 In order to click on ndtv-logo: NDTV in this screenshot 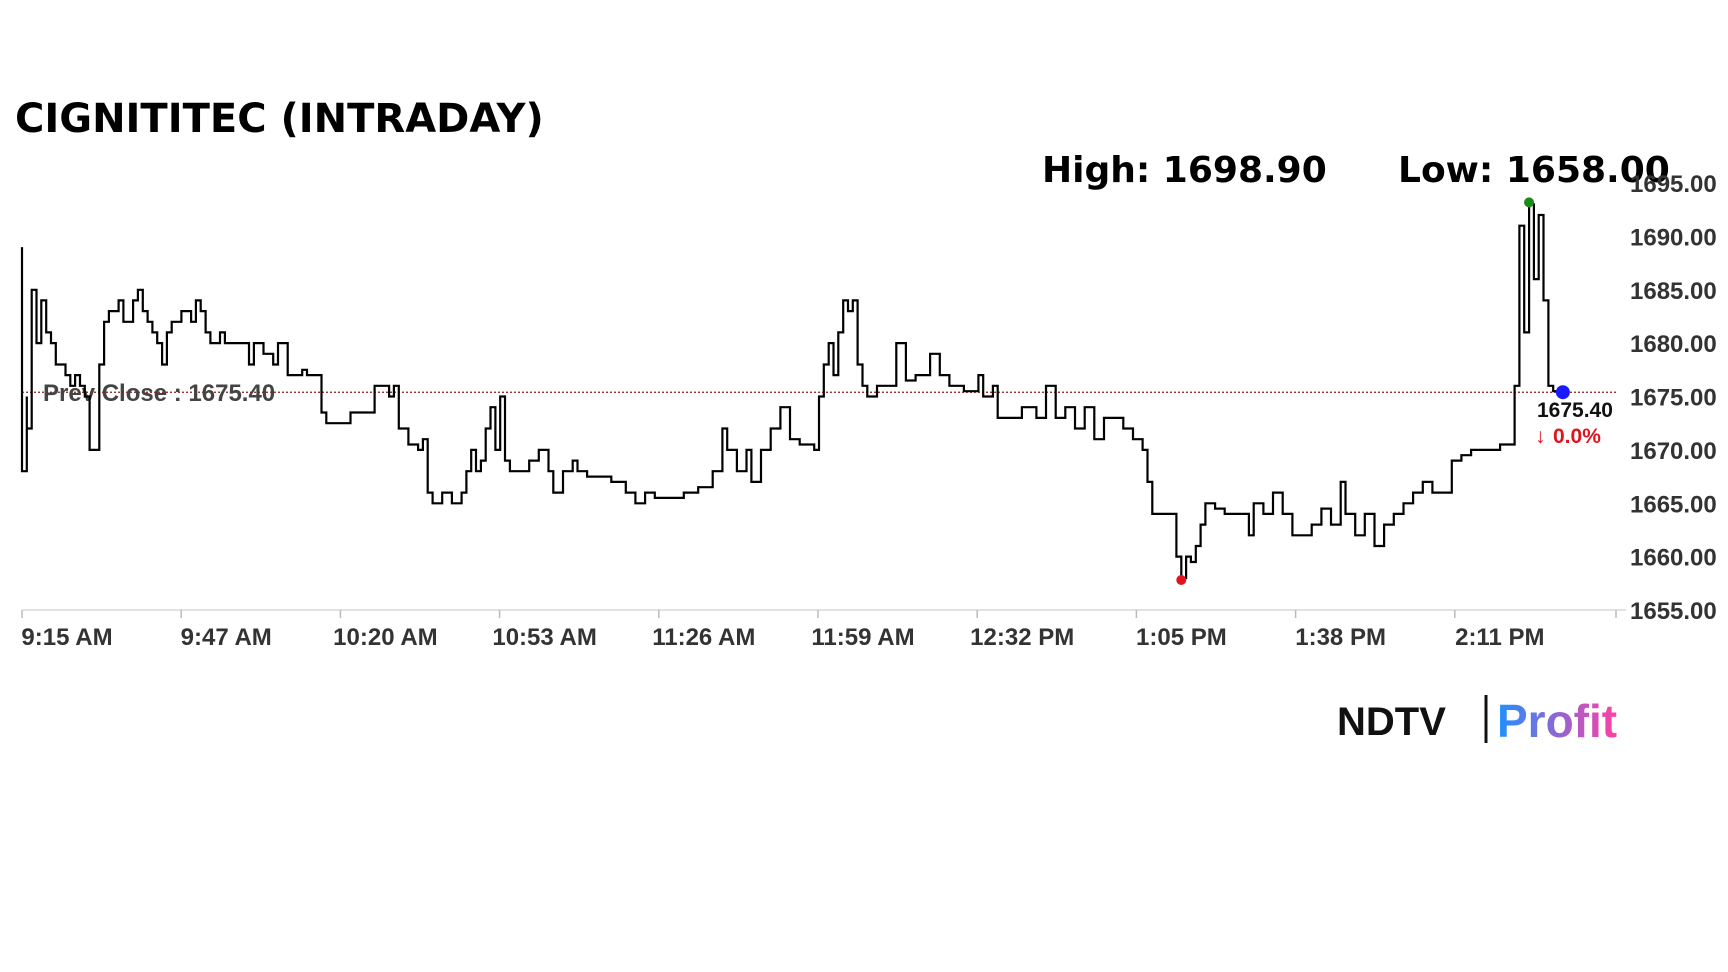, I will do `click(1391, 722)`.